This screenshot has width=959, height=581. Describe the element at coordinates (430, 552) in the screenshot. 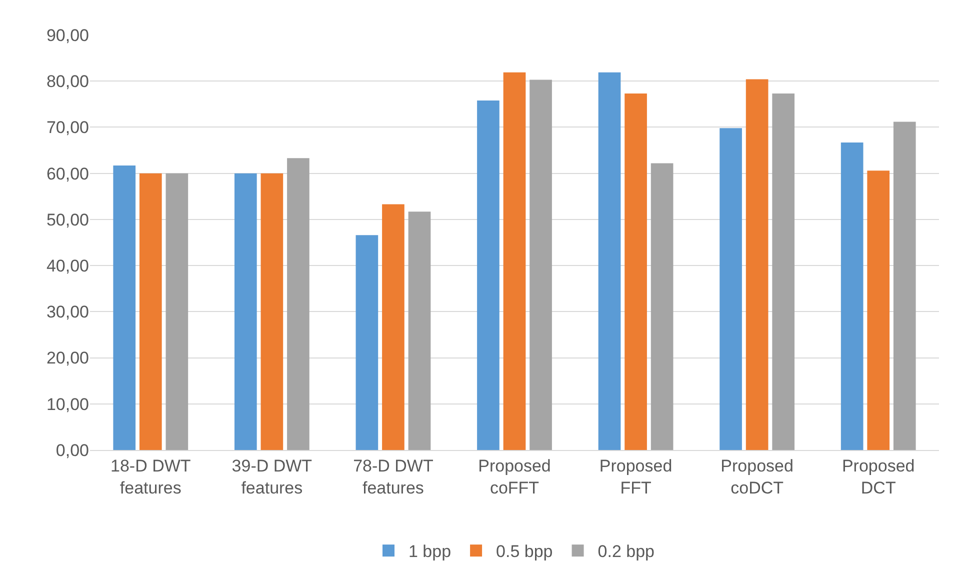

I see `legend-label: 1 bpp` at that location.